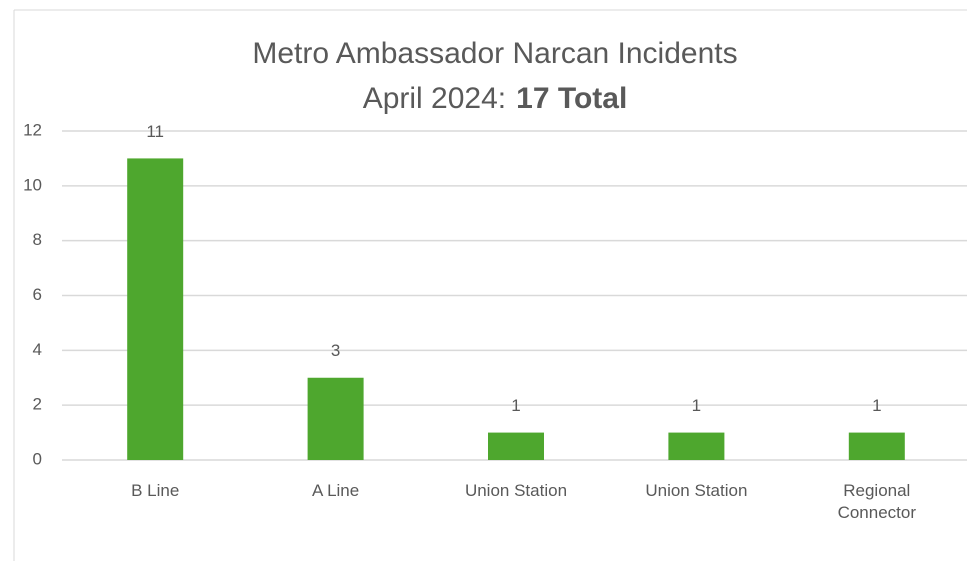 The width and height of the screenshot is (967, 561). What do you see at coordinates (37, 458) in the screenshot?
I see `y-tick-label: 0` at bounding box center [37, 458].